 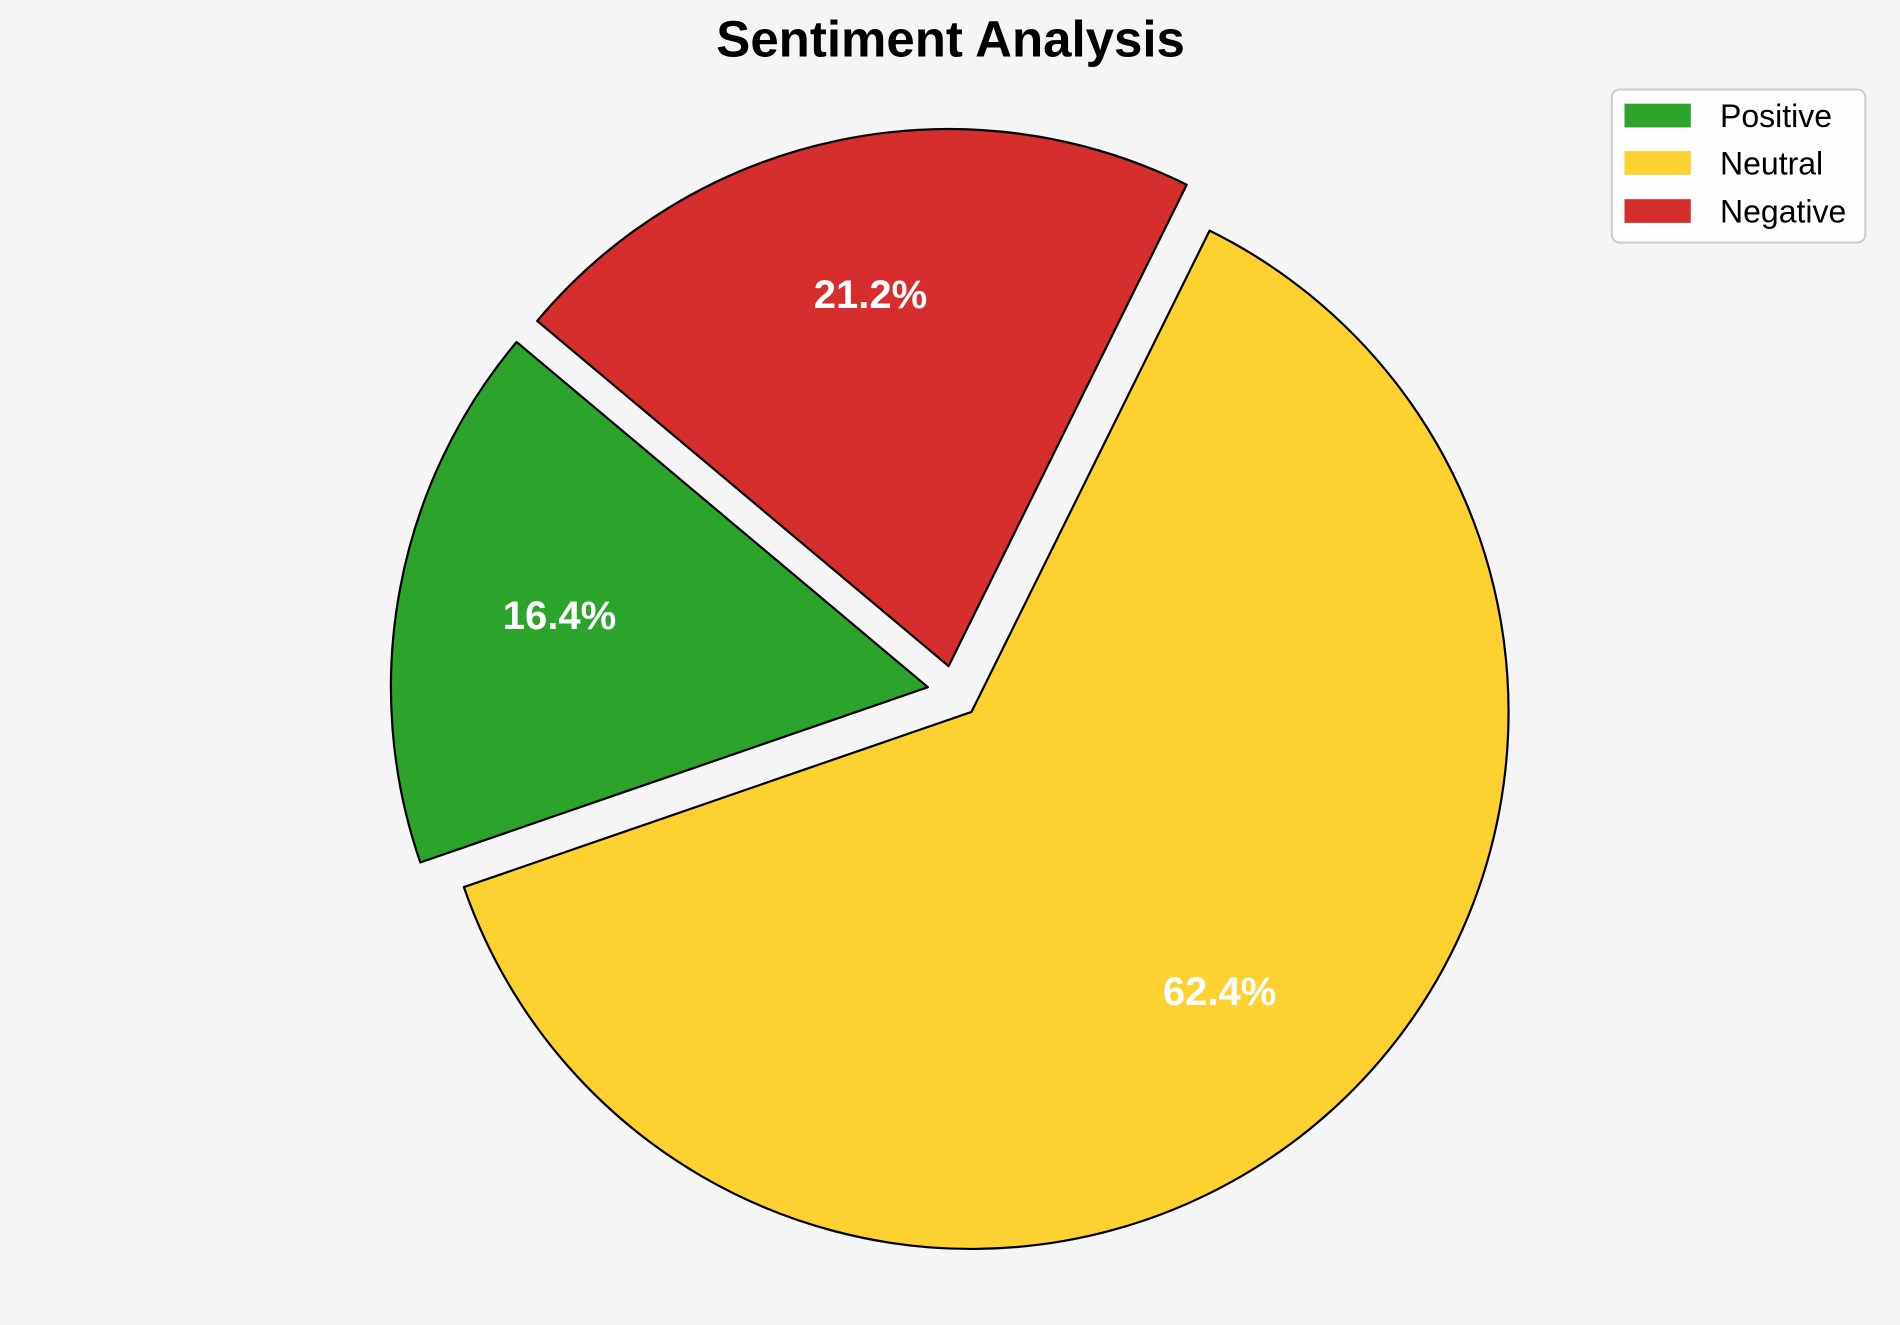 What do you see at coordinates (870, 295) in the screenshot?
I see `svg-text: 21.2%` at bounding box center [870, 295].